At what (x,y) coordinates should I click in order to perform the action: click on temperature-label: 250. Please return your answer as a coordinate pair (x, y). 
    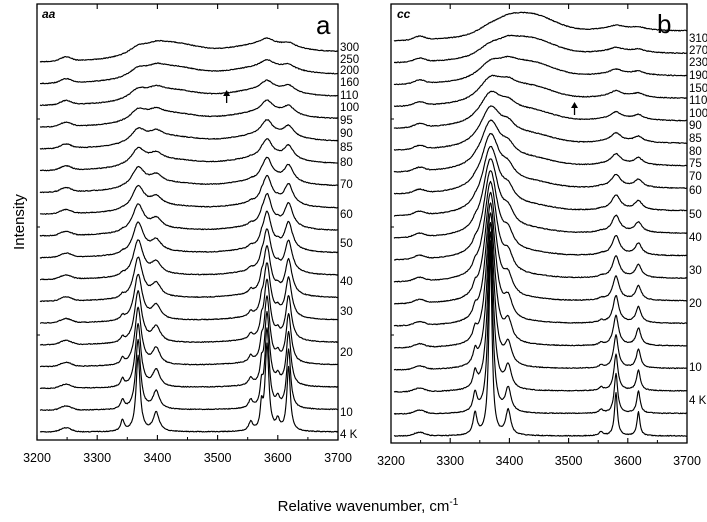
    Looking at the image, I should click on (349, 60).